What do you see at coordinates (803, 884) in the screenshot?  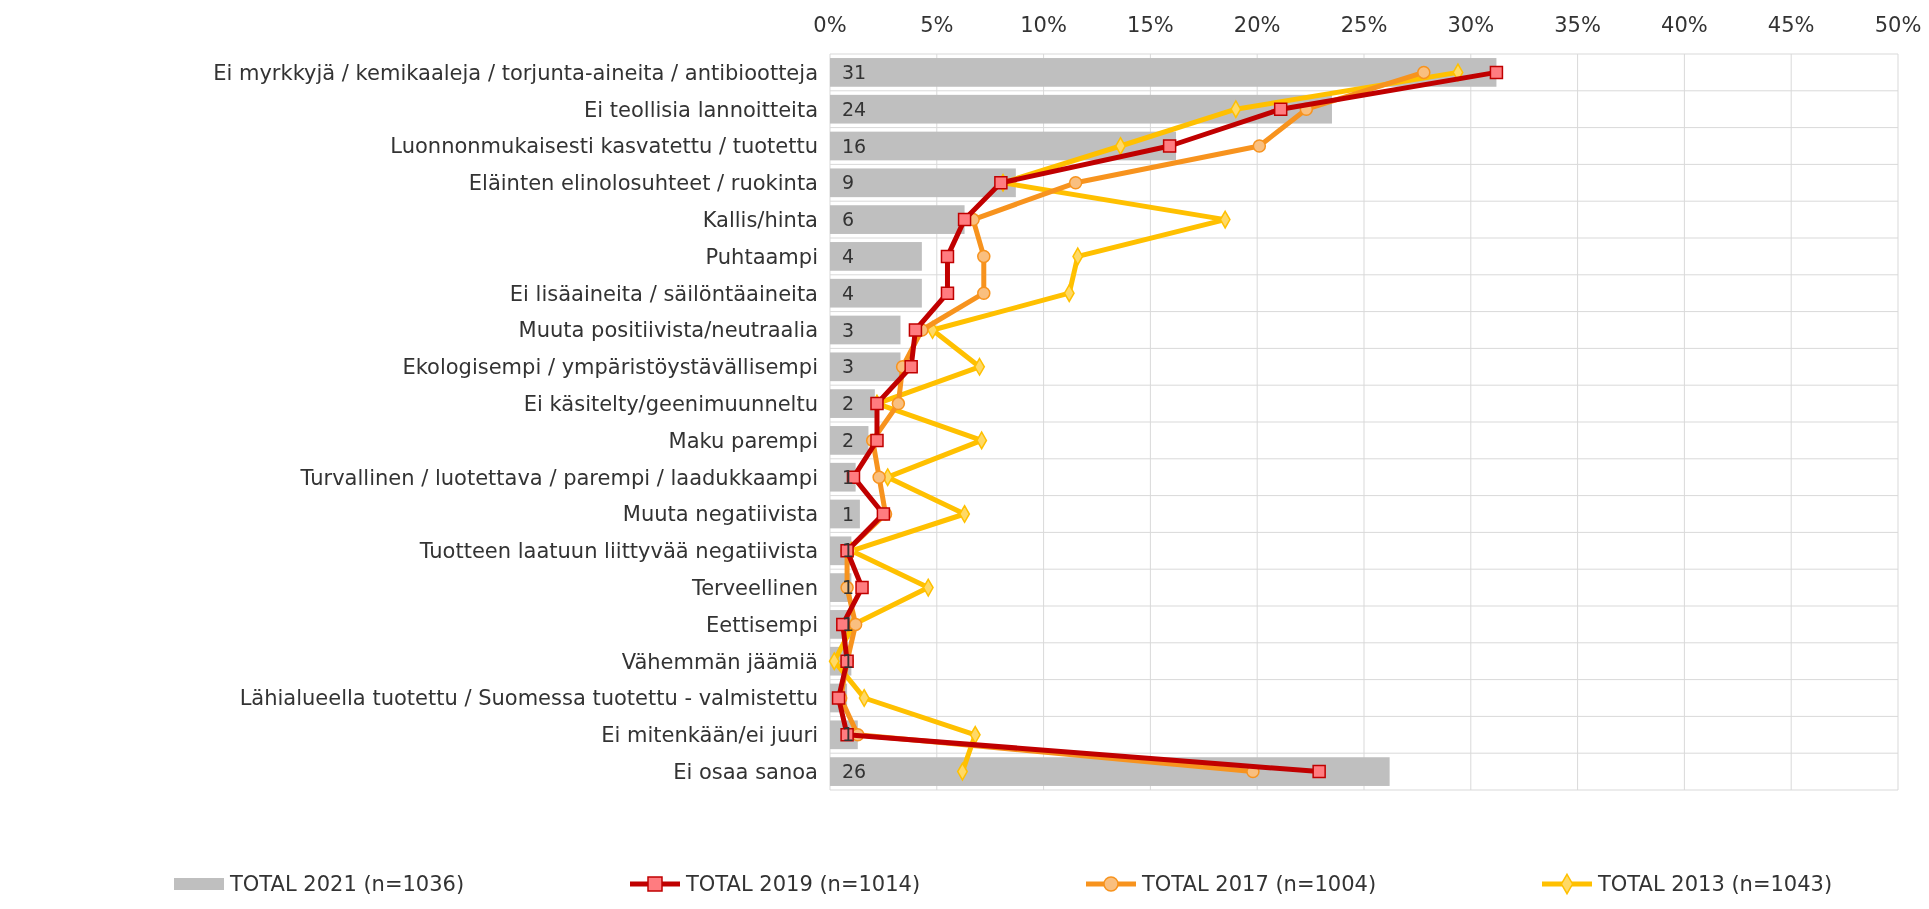 I see `legend-label: TOTAL 2019 (n=1014)` at bounding box center [803, 884].